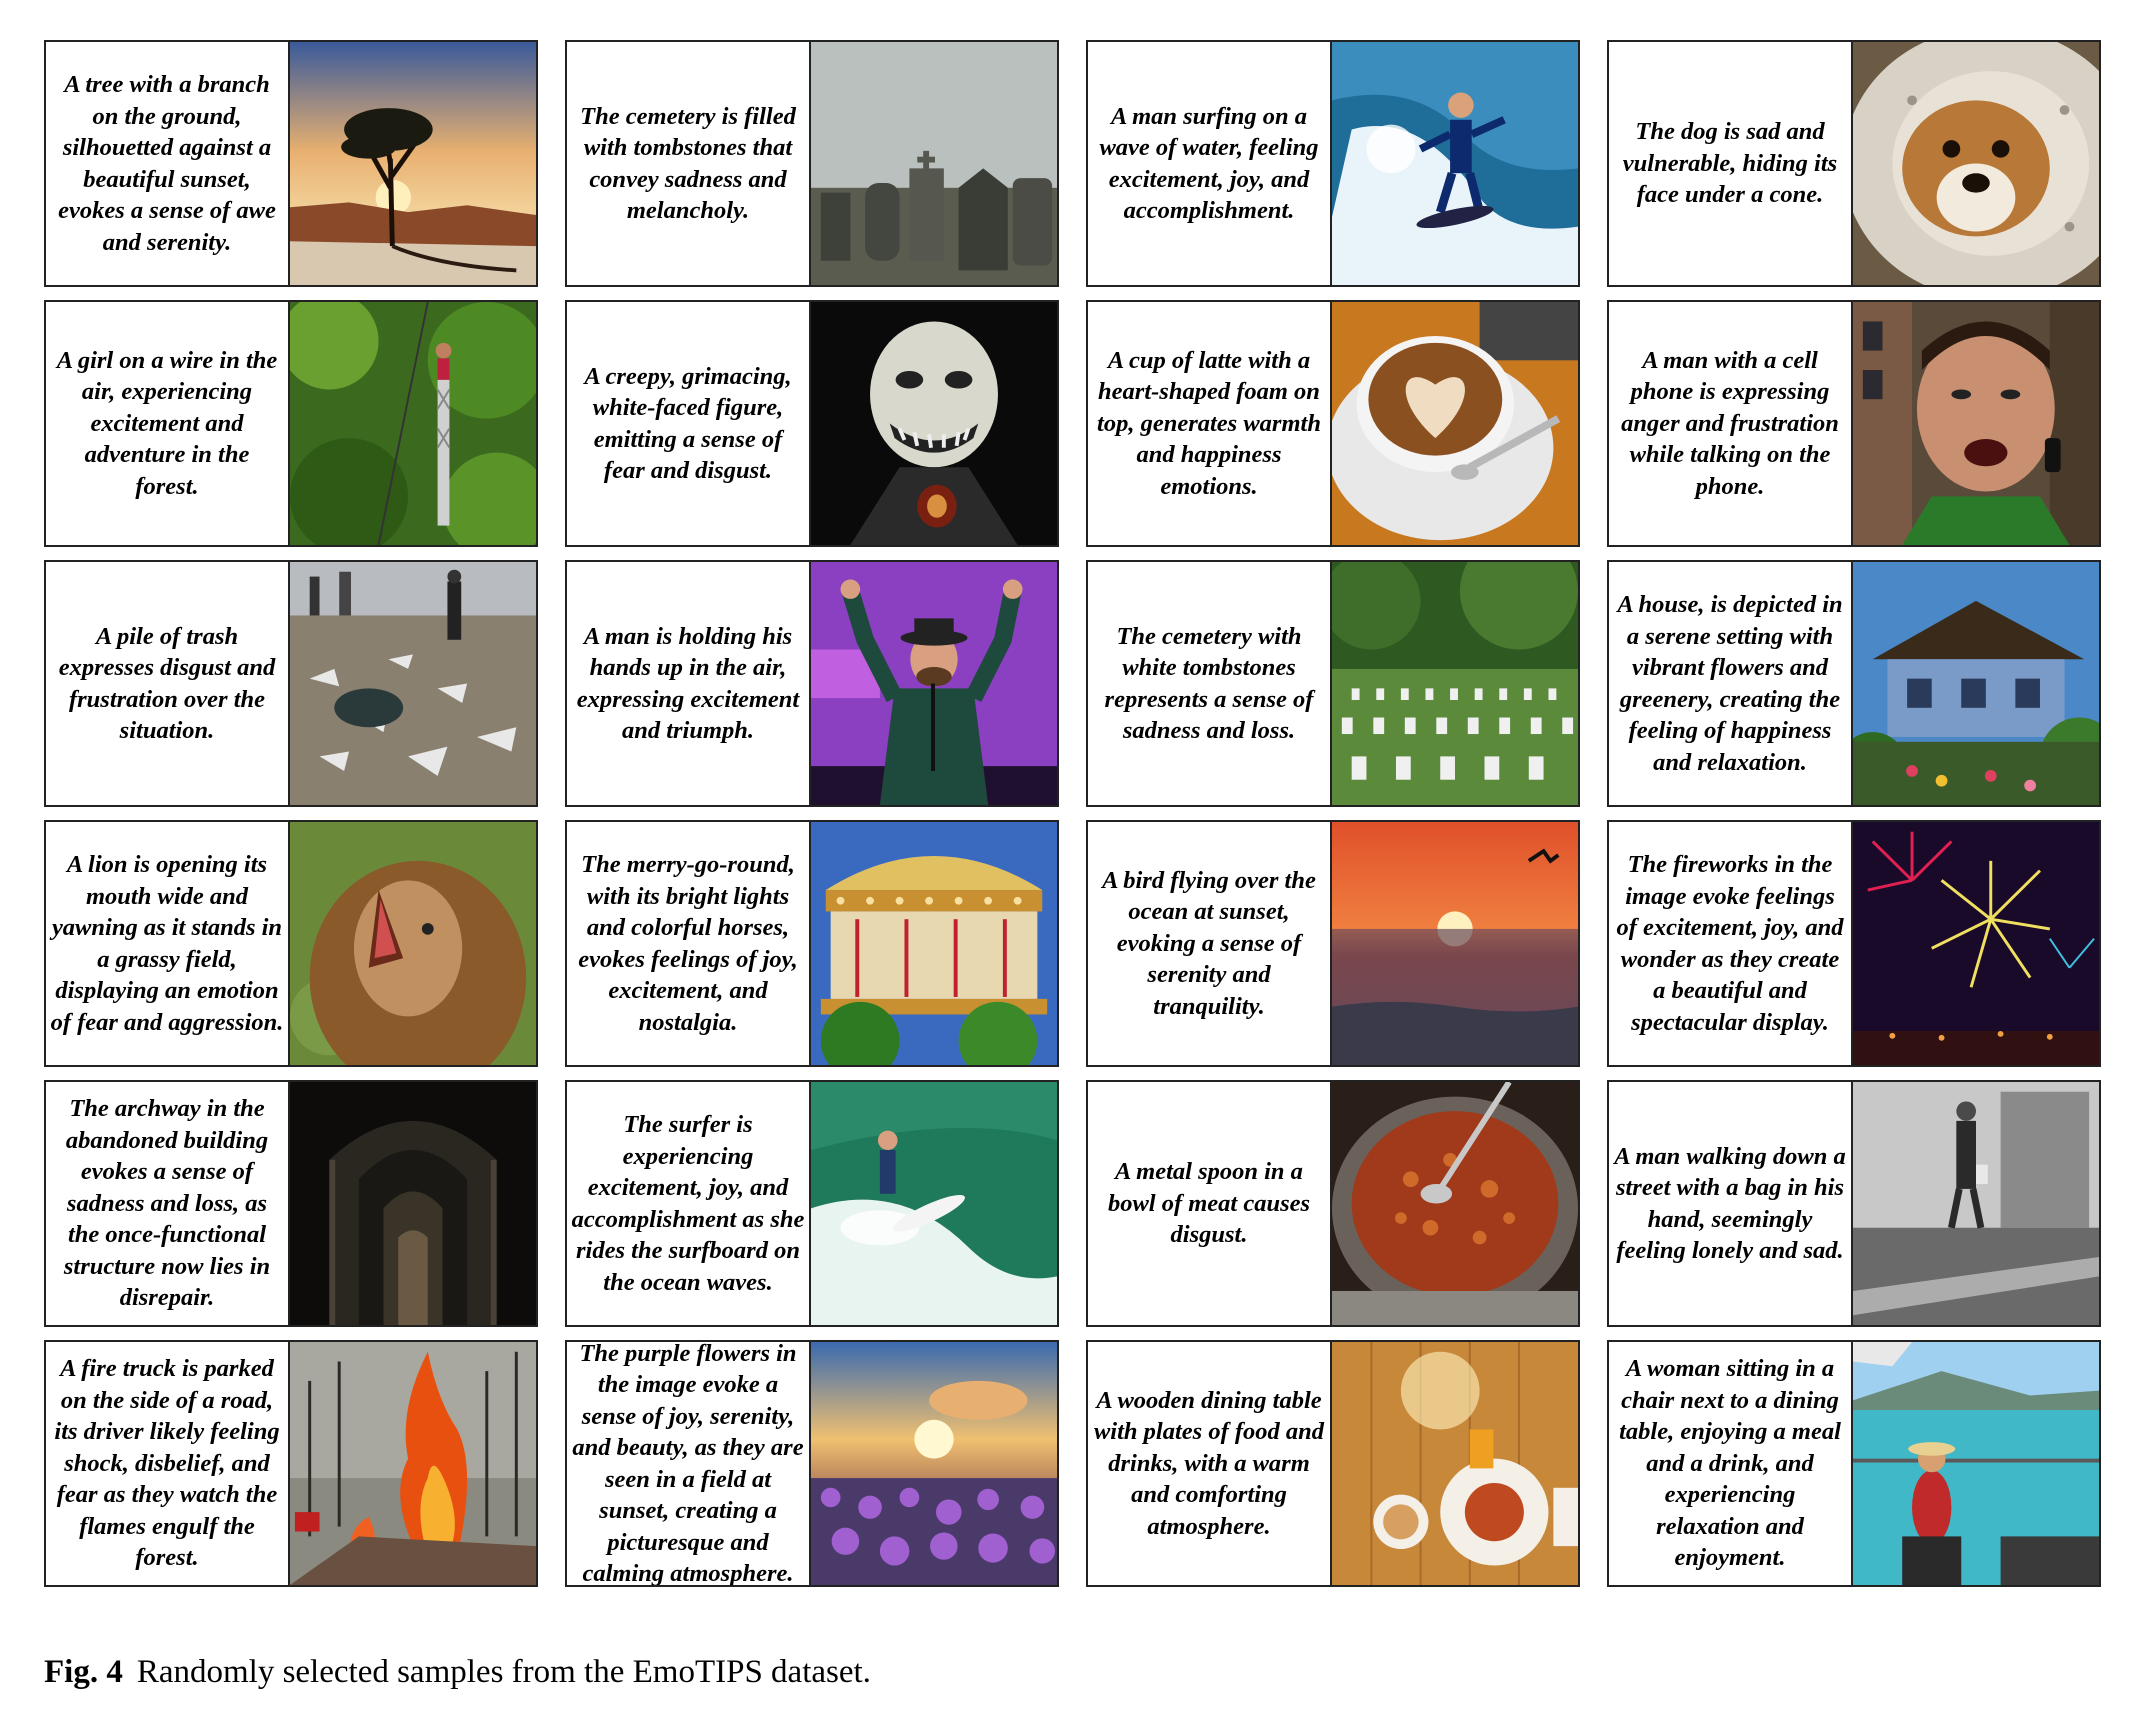 The height and width of the screenshot is (1732, 2133). I want to click on sample-image-green-wave, so click(934, 1203).